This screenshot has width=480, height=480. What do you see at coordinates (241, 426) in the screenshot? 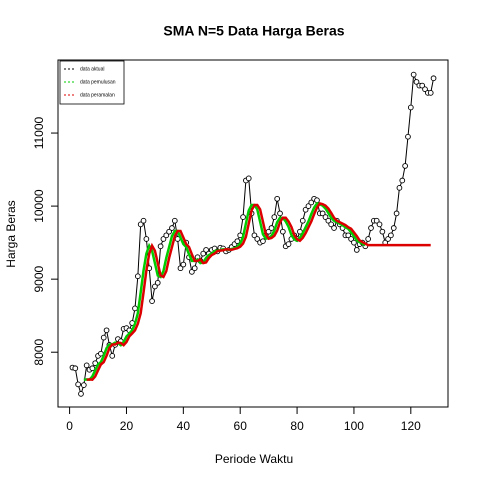
I see `x-tick-label: 60` at bounding box center [241, 426].